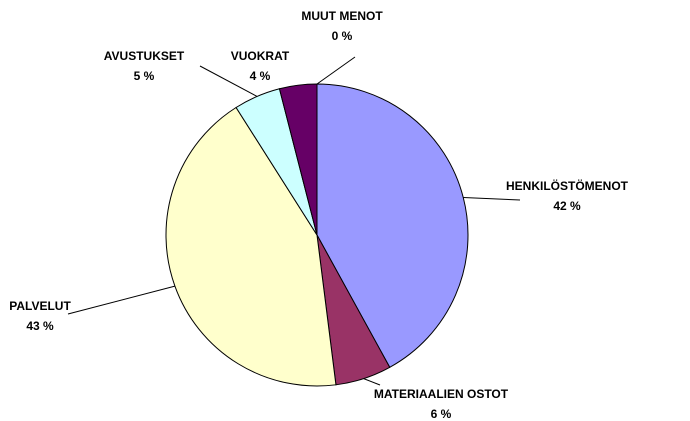  Describe the element at coordinates (40, 326) in the screenshot. I see `slice-value: 43 %` at that location.